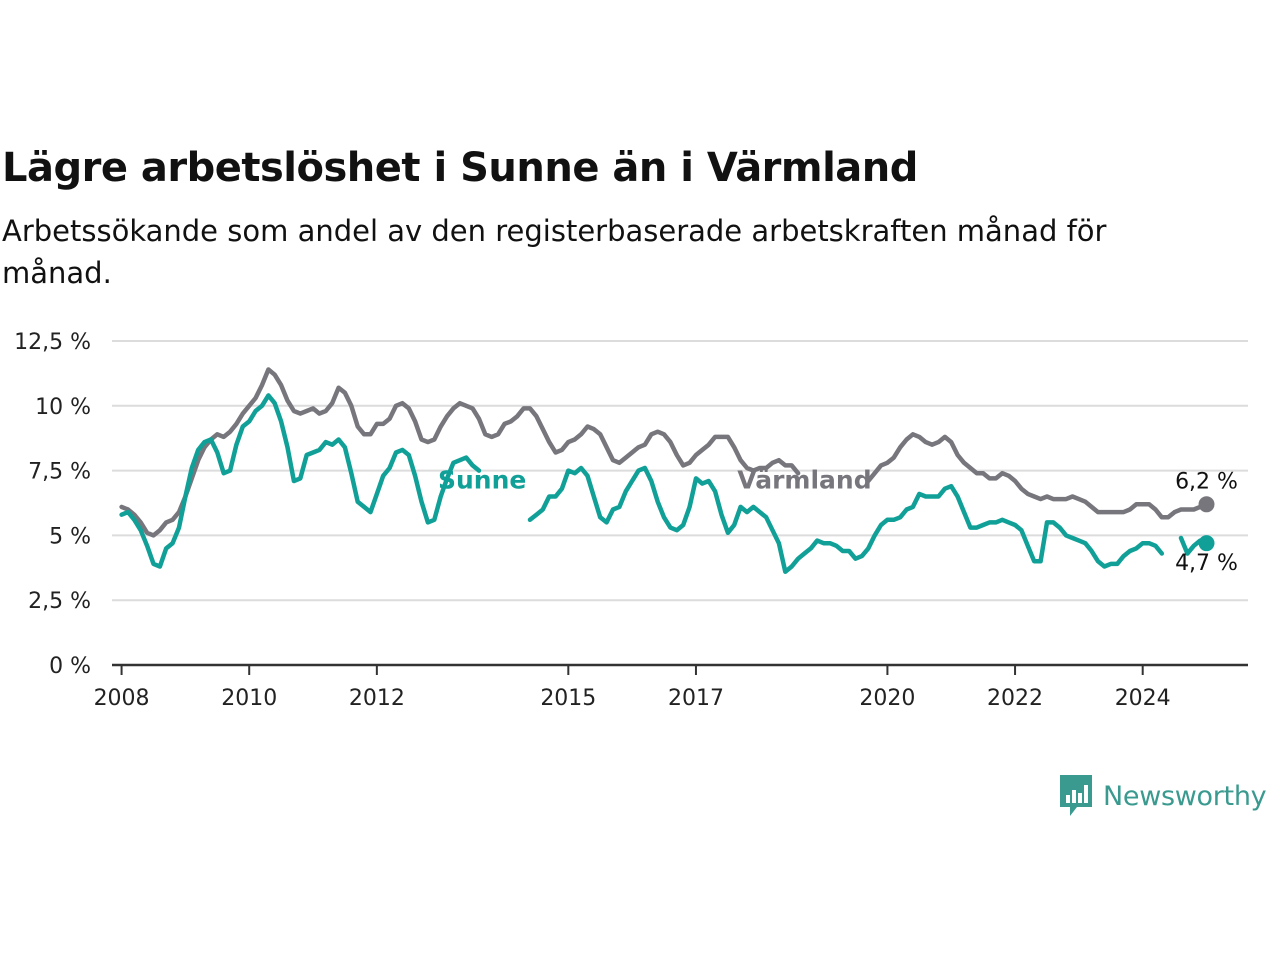  I want to click on v-rmland-end-label: 6,2 %, so click(1206, 481).